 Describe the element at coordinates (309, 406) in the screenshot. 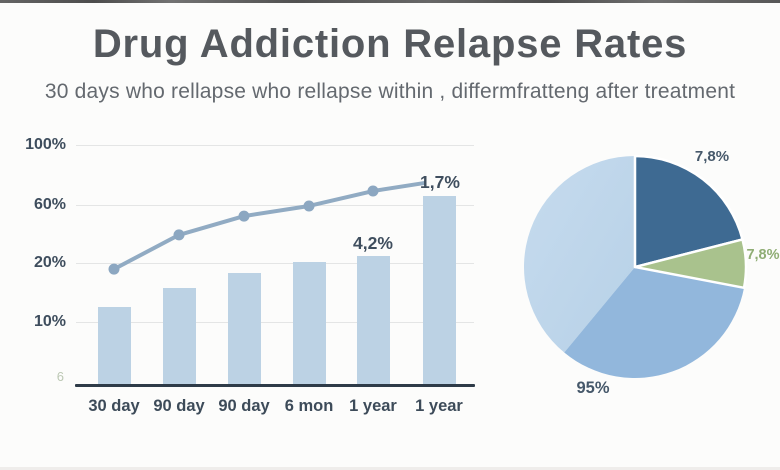

I see `x-axis-category-label: 6 mon` at that location.